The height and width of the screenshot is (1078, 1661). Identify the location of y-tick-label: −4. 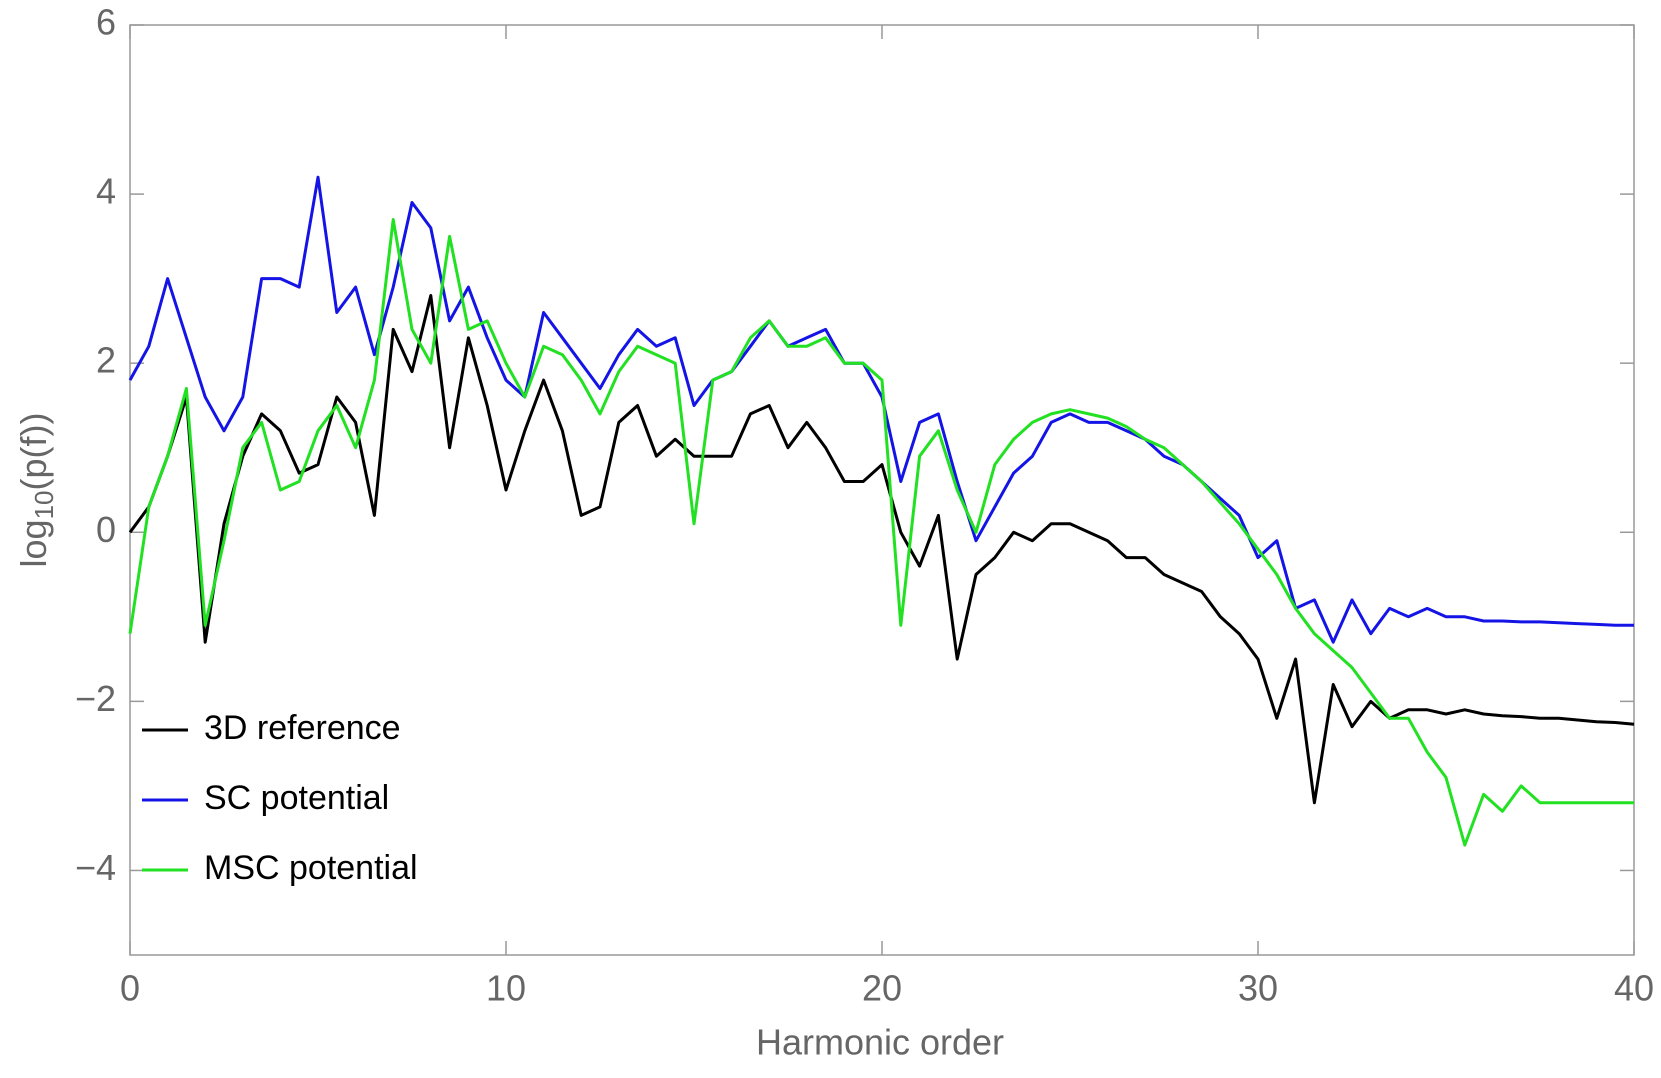
(95, 867).